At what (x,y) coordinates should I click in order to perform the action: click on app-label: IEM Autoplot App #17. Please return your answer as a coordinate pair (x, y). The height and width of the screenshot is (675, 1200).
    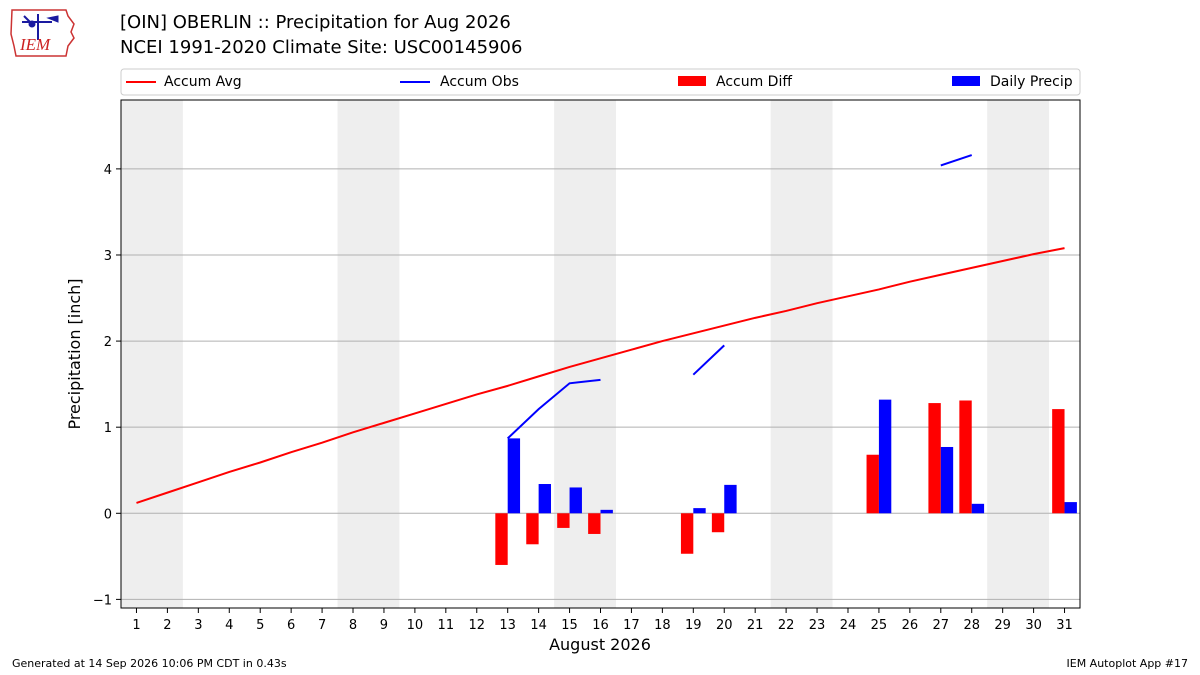
    Looking at the image, I should click on (1127, 663).